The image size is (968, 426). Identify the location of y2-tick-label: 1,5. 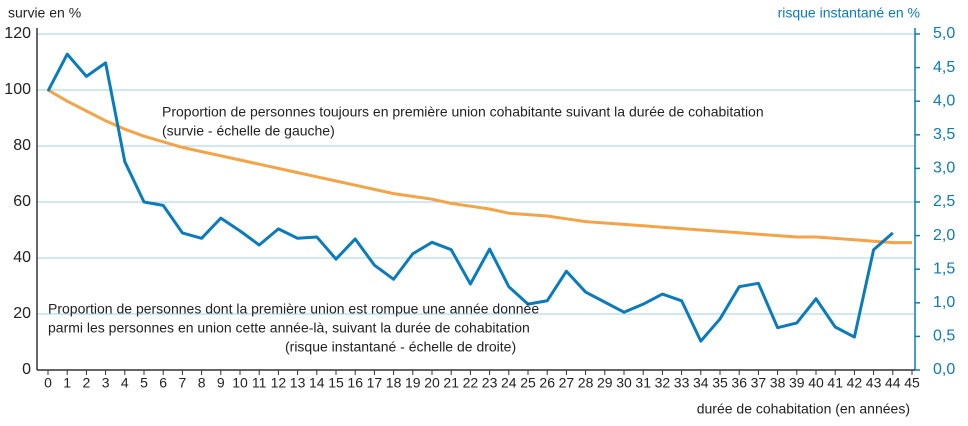
(944, 268).